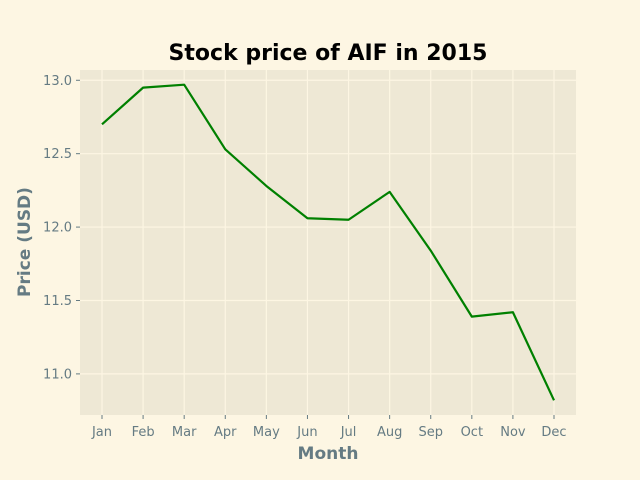 The width and height of the screenshot is (640, 480). I want to click on x-tick-label: Feb, so click(143, 432).